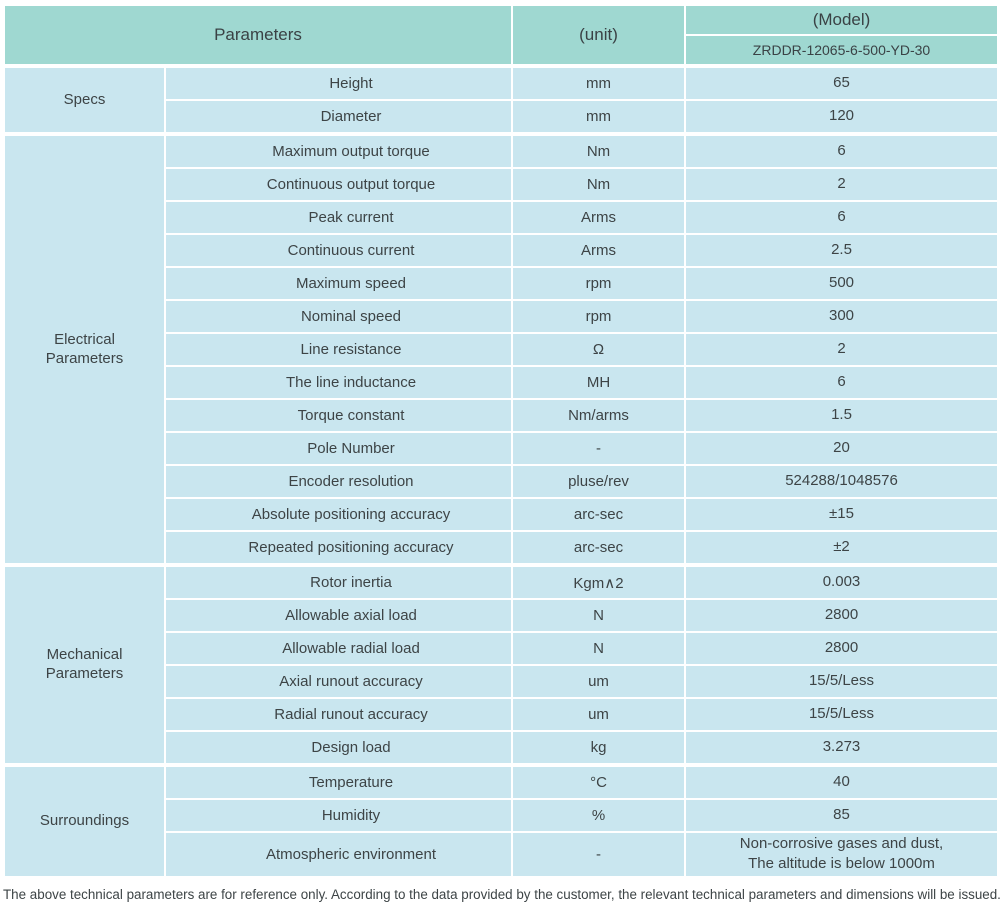 Image resolution: width=1000 pixels, height=902 pixels. What do you see at coordinates (841, 481) in the screenshot?
I see `param-value: 524288/1048576` at bounding box center [841, 481].